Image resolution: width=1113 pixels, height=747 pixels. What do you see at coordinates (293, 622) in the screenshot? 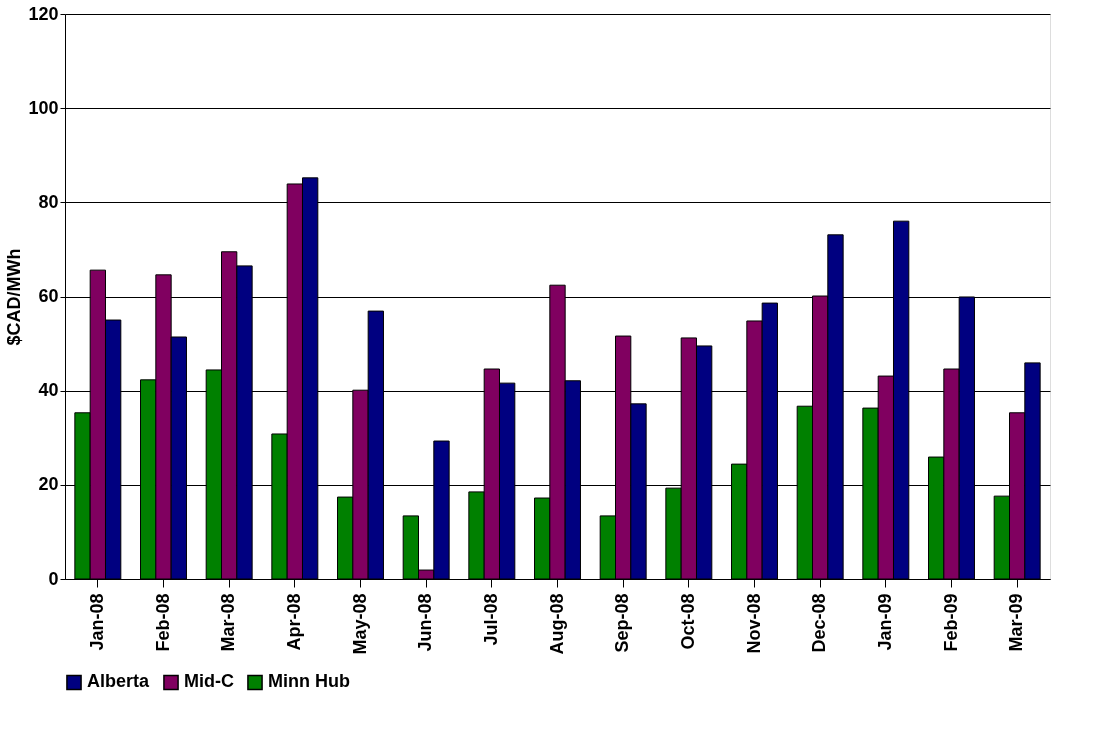
I see `x-tick-label: Apr-08` at bounding box center [293, 622].